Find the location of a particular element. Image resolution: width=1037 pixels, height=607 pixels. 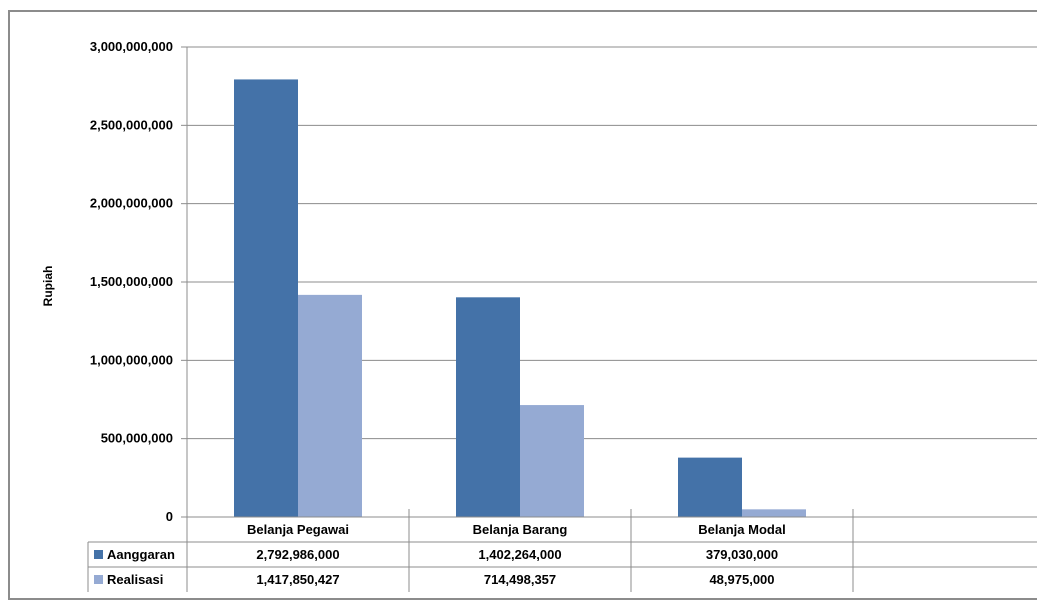

y-tick-label: 1,000,000,000 is located at coordinates (131, 359).